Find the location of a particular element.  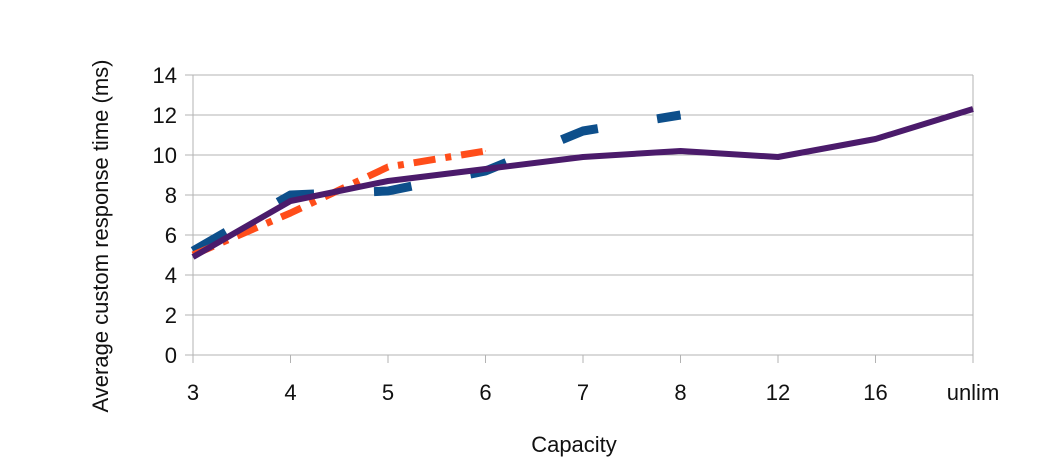

x-tick-label-6: 6 is located at coordinates (485, 392).